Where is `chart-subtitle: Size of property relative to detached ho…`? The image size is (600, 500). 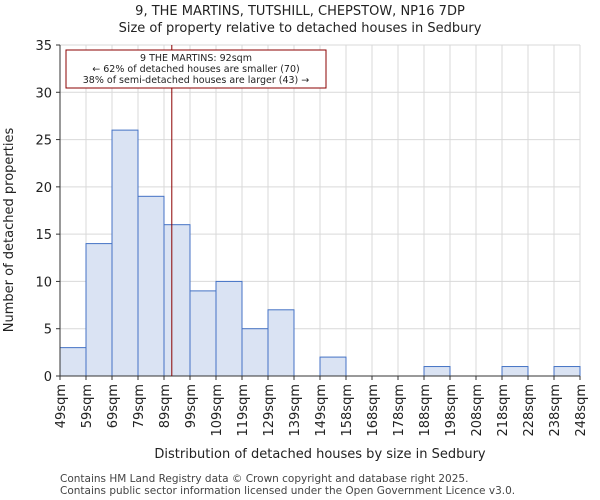
chart-subtitle: Size of property relative to detached ho… is located at coordinates (300, 28).